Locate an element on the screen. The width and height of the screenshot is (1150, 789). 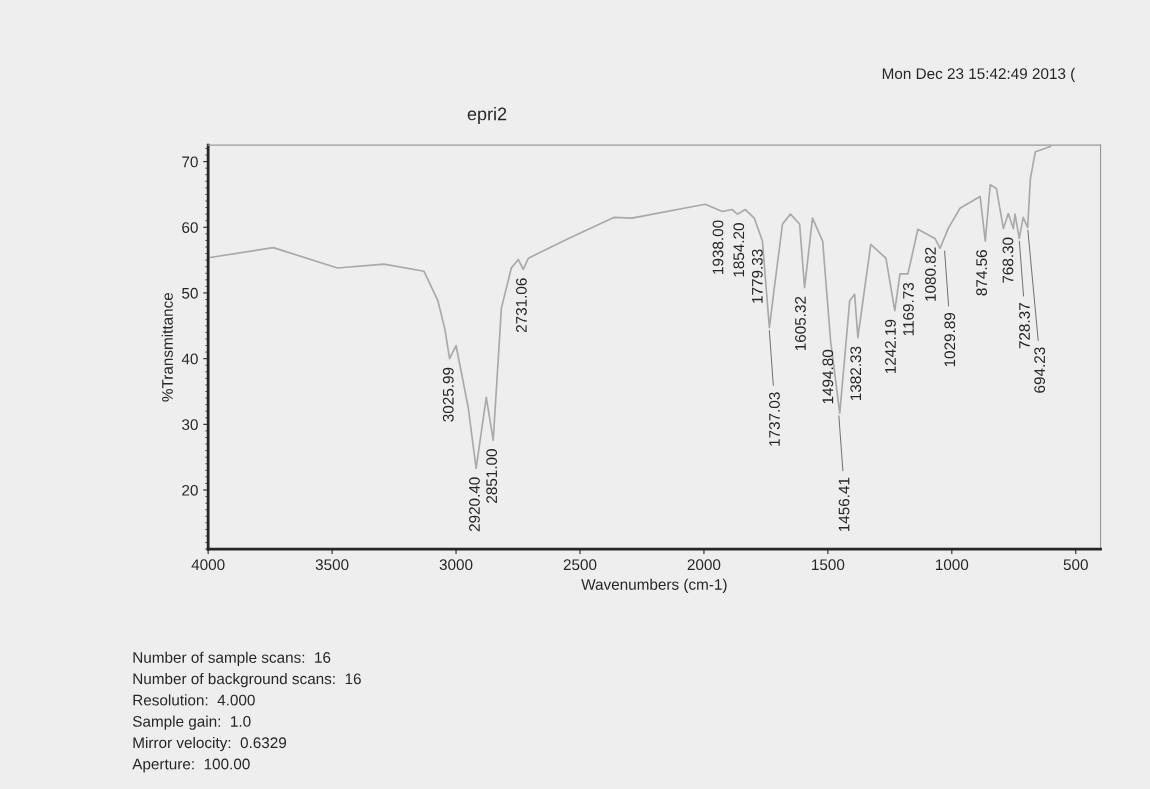
x-tick-label: 1500 is located at coordinates (828, 565).